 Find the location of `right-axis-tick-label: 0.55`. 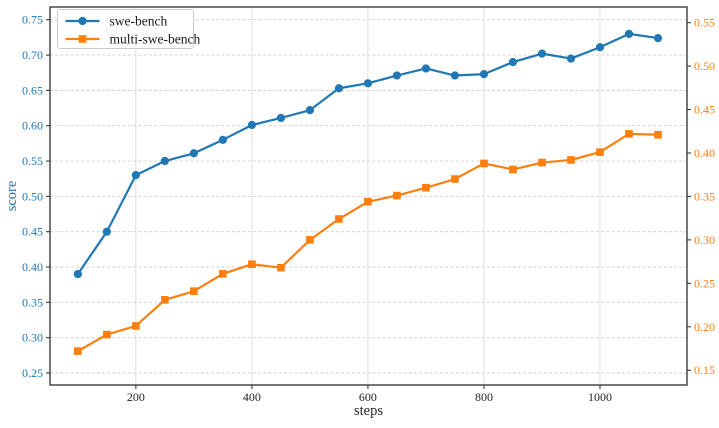

right-axis-tick-label: 0.55 is located at coordinates (704, 23).